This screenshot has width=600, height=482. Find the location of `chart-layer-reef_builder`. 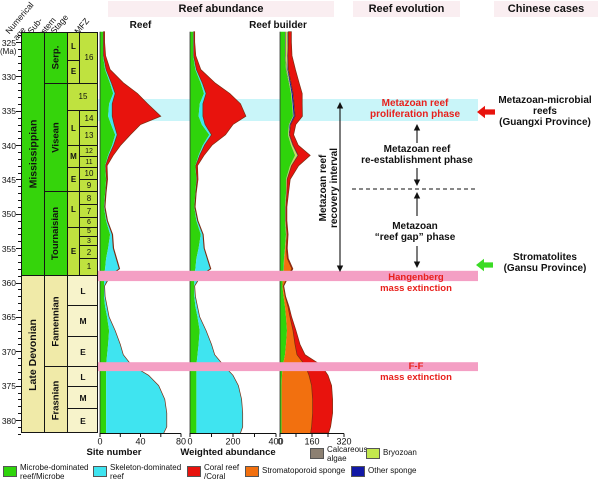

chart-layer-reef_builder is located at coordinates (287, 232).